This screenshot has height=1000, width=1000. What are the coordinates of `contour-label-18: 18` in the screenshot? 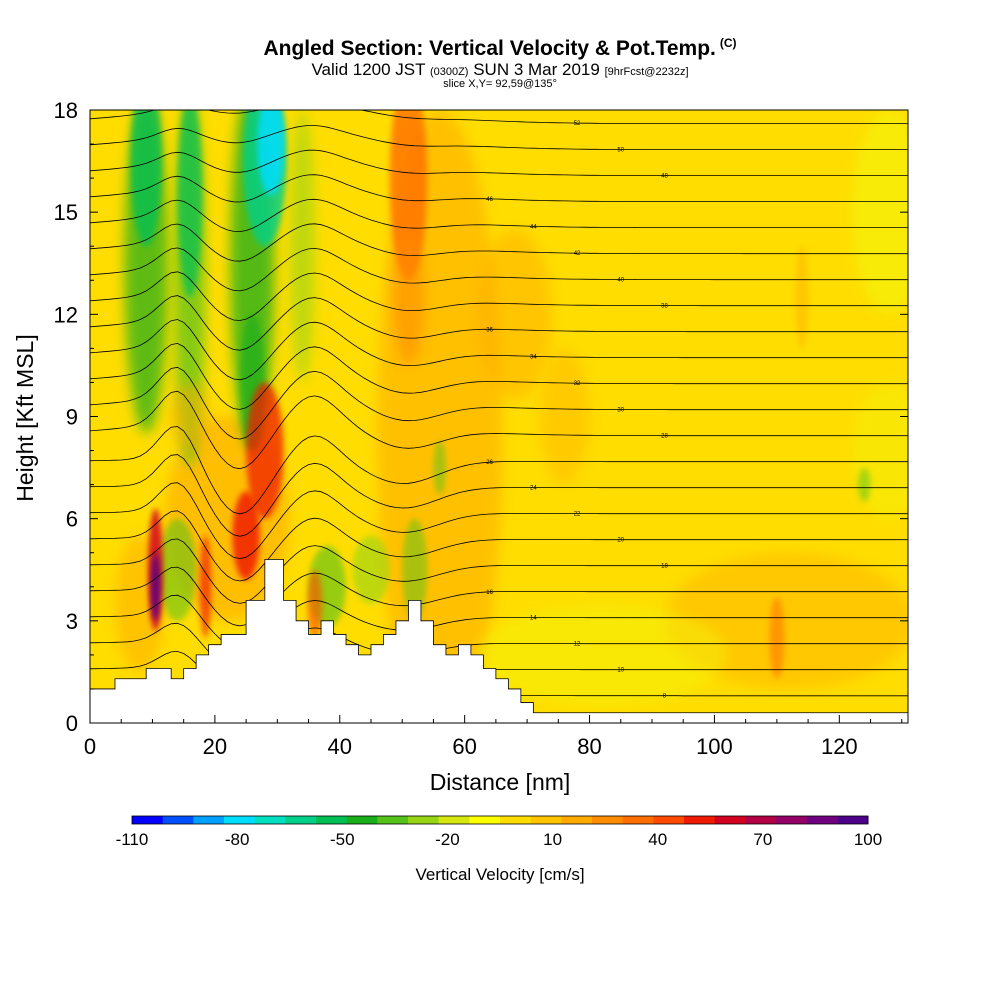 It's located at (664, 567).